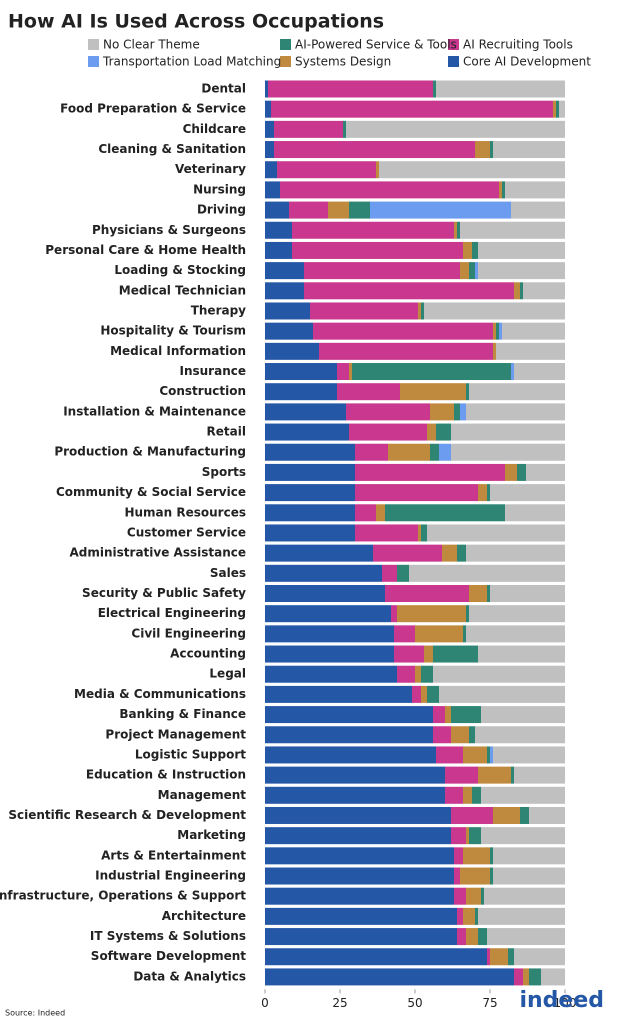 This screenshot has width=626, height=1024. I want to click on category-label: Civil Engineering, so click(188, 633).